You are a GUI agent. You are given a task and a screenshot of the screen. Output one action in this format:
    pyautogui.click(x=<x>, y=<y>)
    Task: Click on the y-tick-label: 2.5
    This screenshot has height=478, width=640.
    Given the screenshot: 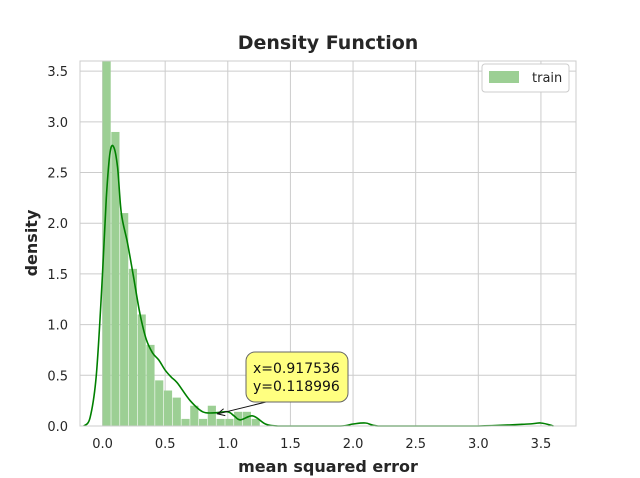 What is the action you would take?
    pyautogui.click(x=57, y=174)
    